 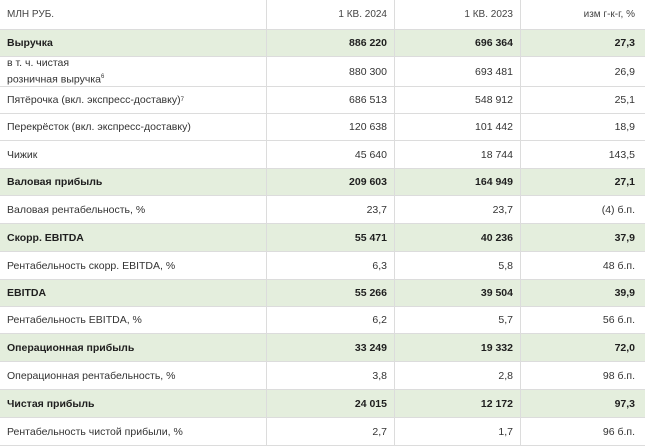 I want to click on row-value-2024: 120 638, so click(x=330, y=127).